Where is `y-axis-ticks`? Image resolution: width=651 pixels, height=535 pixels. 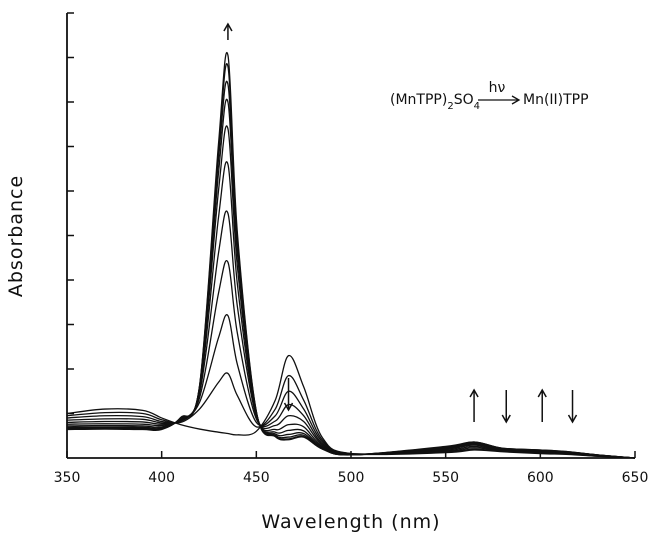
y-axis-ticks is located at coordinates (70, 213).